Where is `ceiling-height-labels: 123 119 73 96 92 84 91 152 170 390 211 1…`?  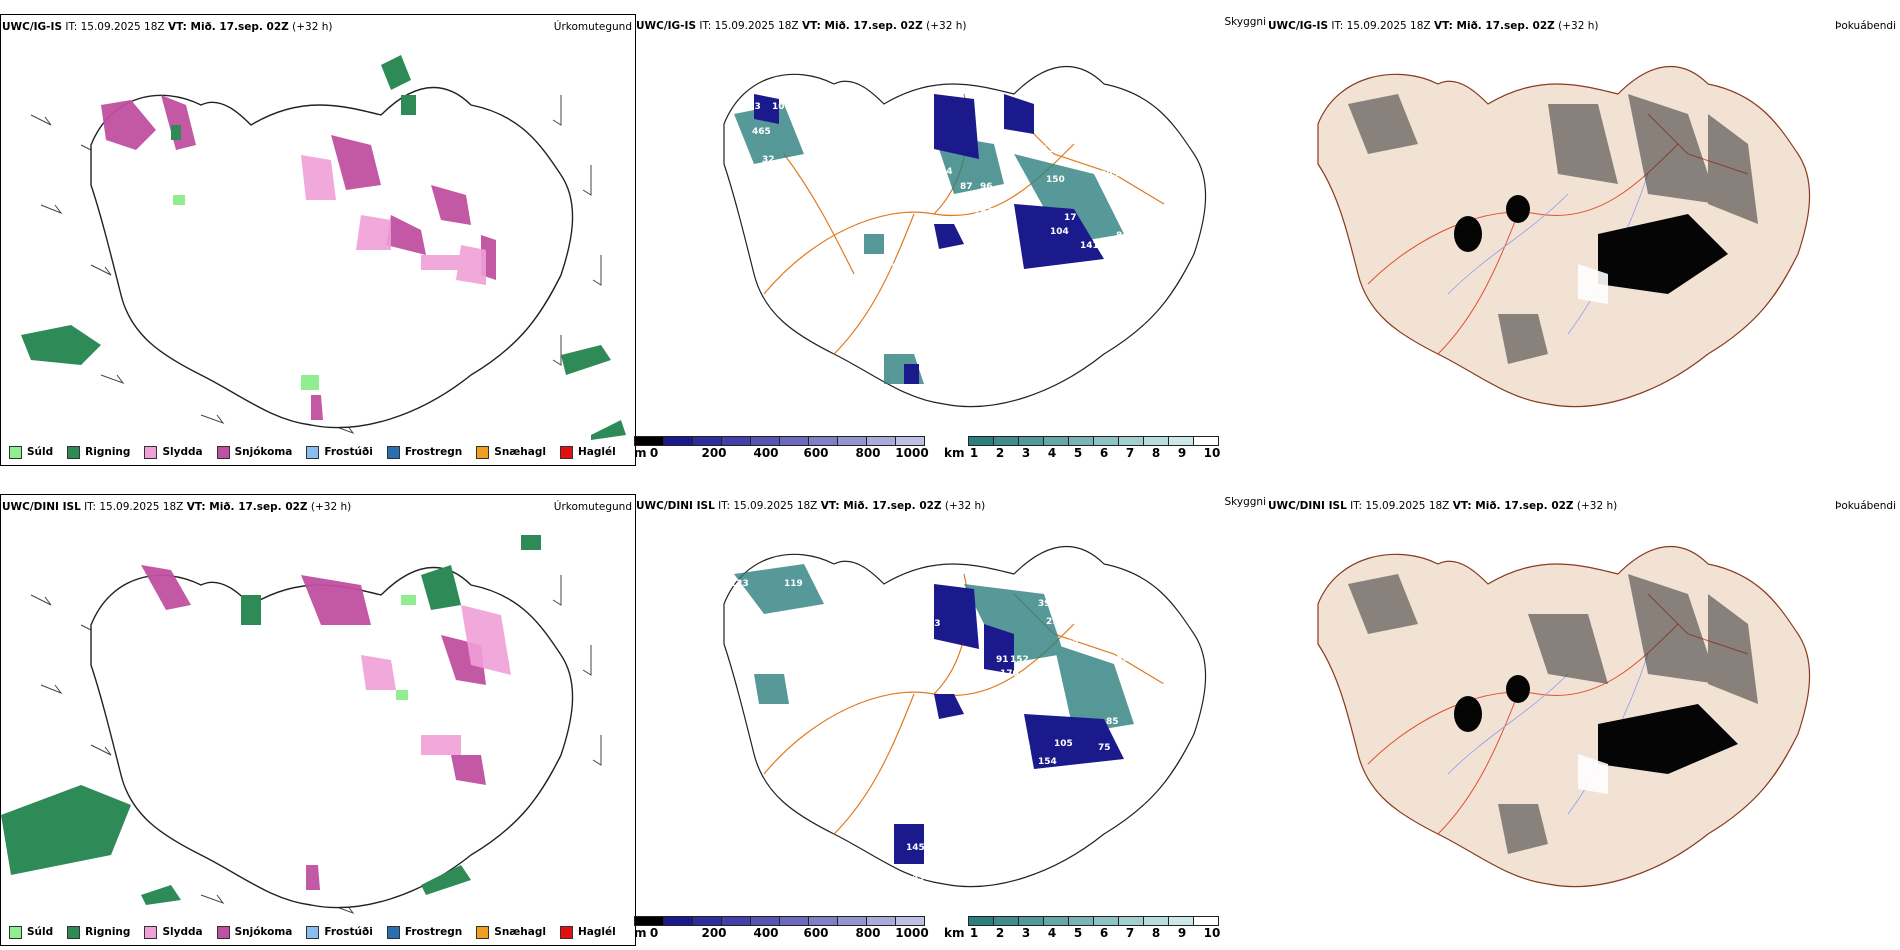 ceiling-height-labels: 123 119 73 96 92 84 91 152 170 390 211 1… is located at coordinates (947, 731).